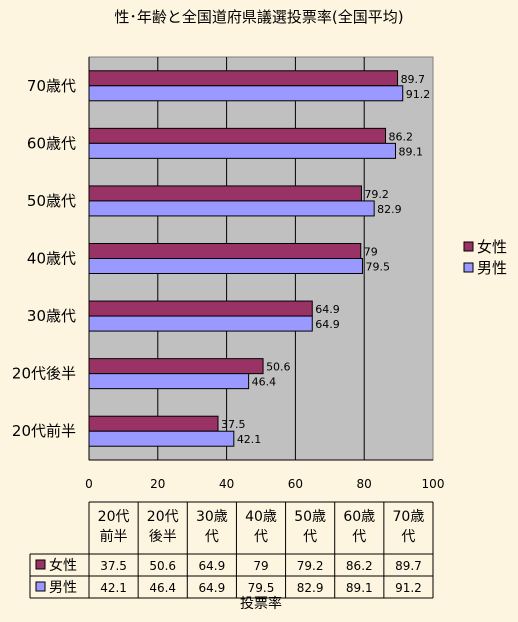 The image size is (518, 622). Describe the element at coordinates (433, 484) in the screenshot. I see `x-tick-label: 100` at that location.